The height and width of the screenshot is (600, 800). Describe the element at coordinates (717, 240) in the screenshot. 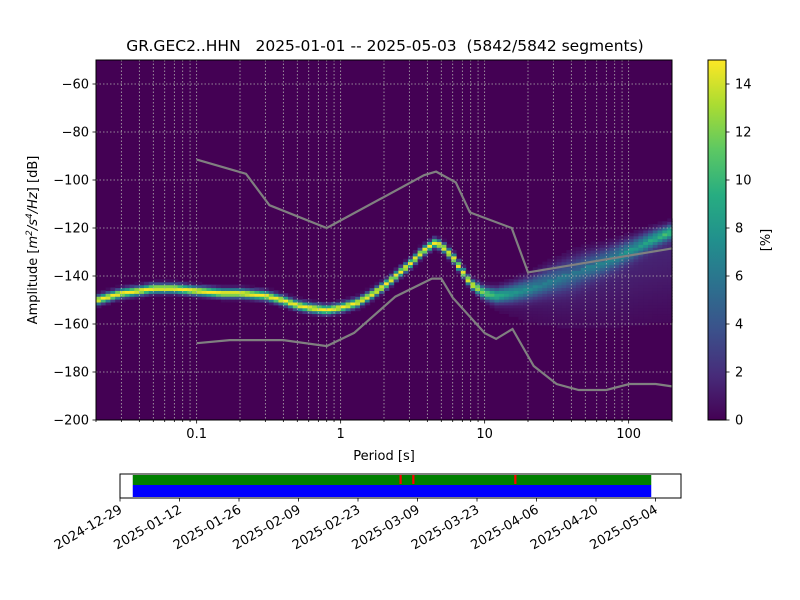

I see `colorbar-gradient` at that location.